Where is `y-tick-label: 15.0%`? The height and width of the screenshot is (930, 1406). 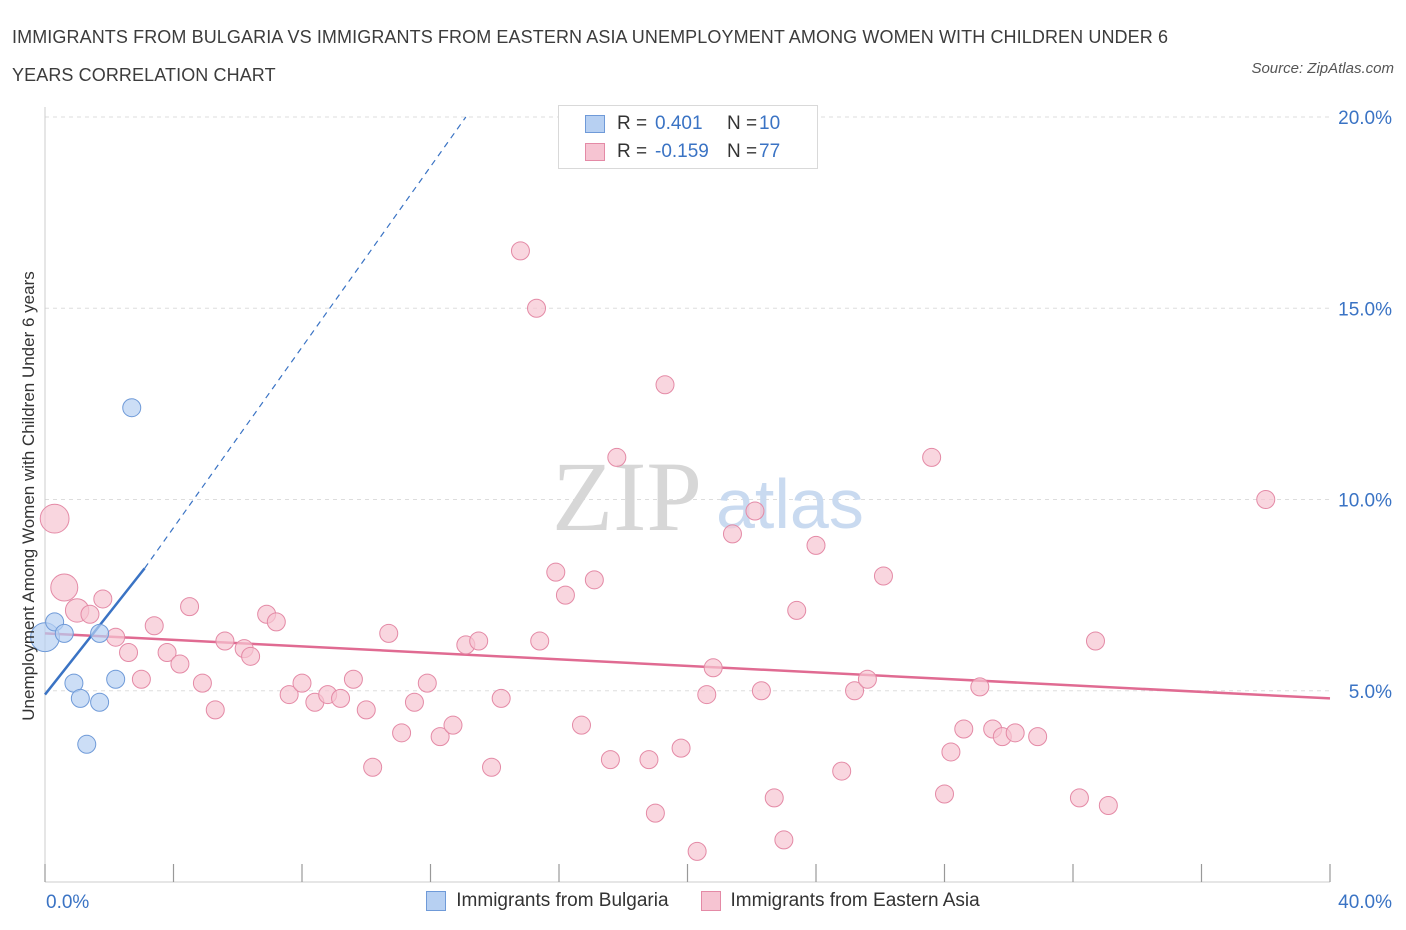
y-tick-label: 15.0% is located at coordinates (1365, 309).